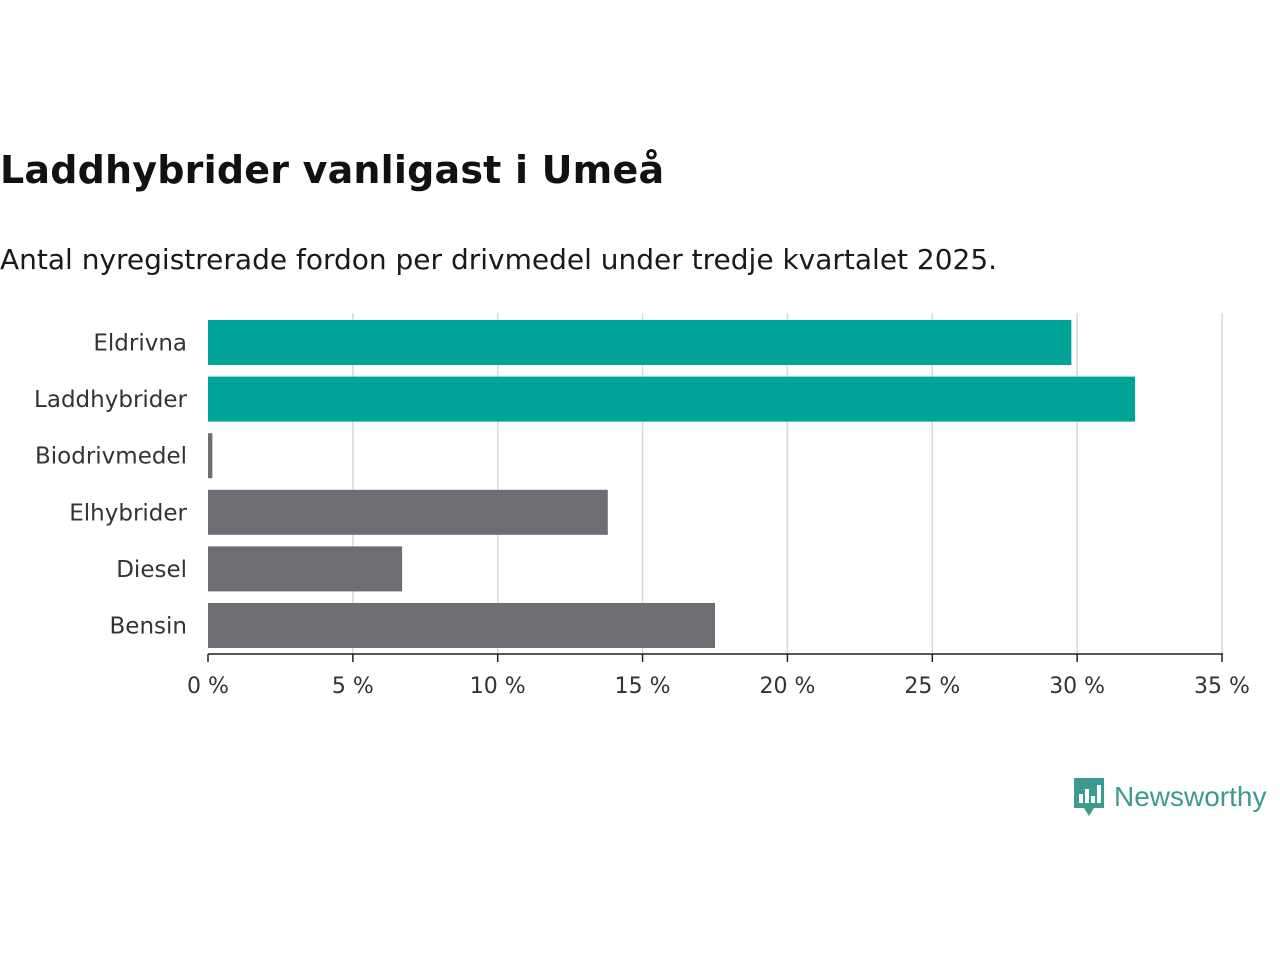 The image size is (1280, 960). I want to click on category-label: Diesel, so click(151, 570).